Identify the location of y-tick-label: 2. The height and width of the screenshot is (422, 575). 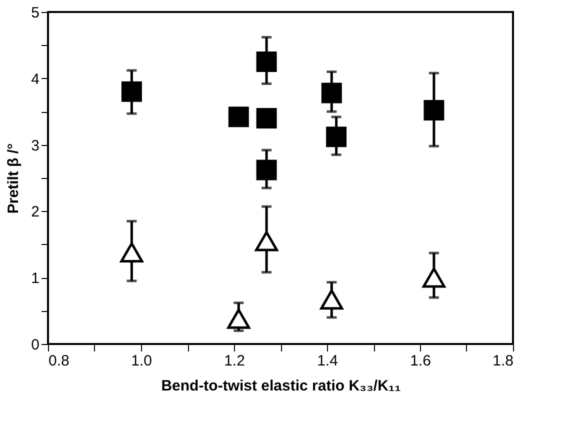
(35, 212).